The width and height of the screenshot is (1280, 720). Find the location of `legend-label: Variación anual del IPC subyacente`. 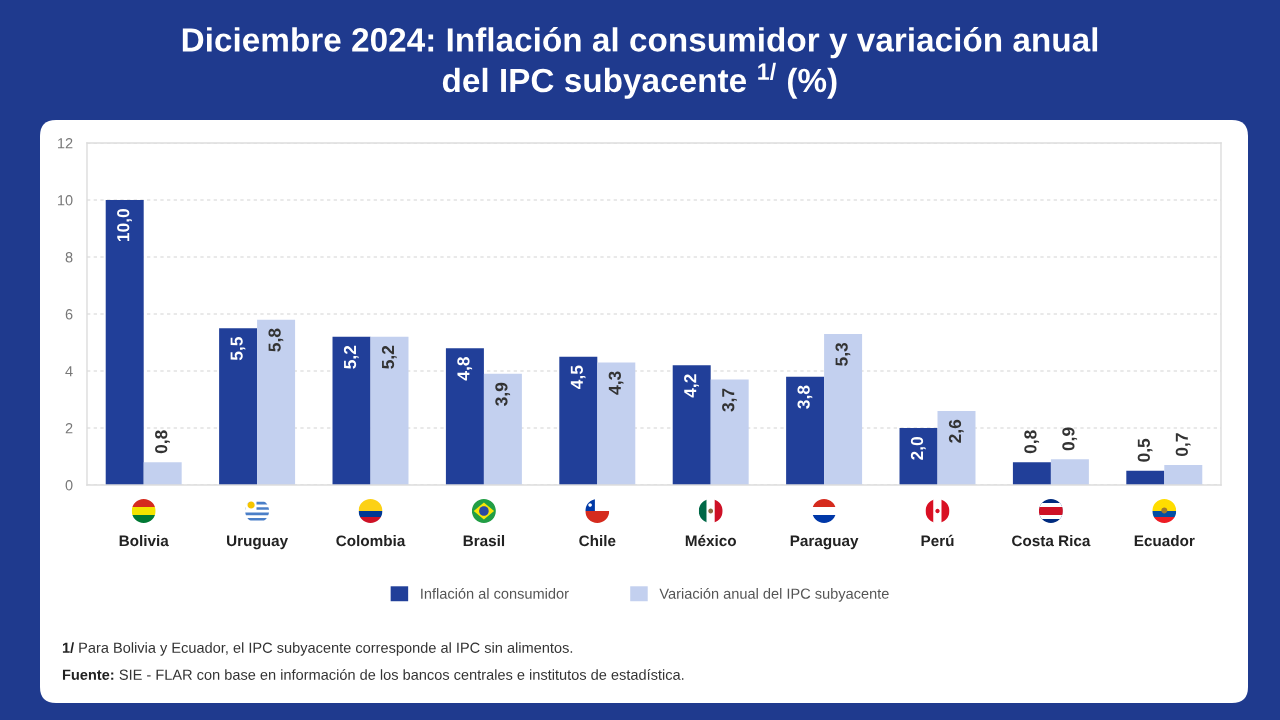

legend-label: Variación anual del IPC subyacente is located at coordinates (774, 594).